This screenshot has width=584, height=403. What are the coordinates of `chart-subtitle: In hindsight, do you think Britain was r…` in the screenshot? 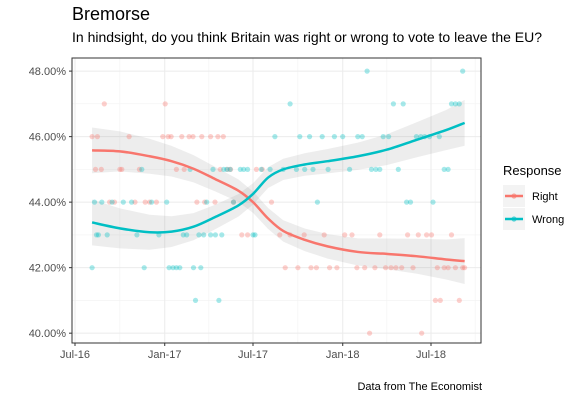 It's located at (307, 37).